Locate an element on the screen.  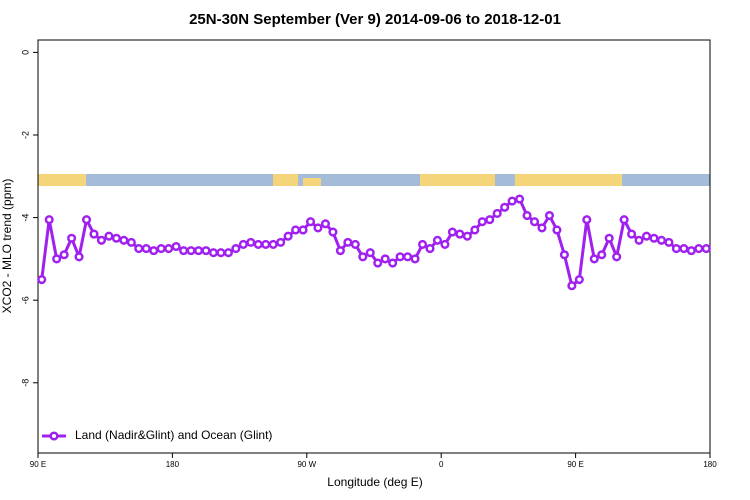
land-ocean-band is located at coordinates (374, 180).